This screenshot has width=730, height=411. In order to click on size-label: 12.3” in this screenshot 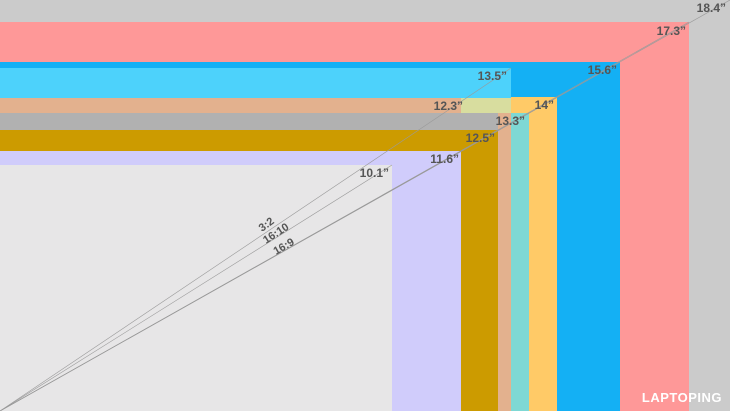, I will do `click(448, 106)`.